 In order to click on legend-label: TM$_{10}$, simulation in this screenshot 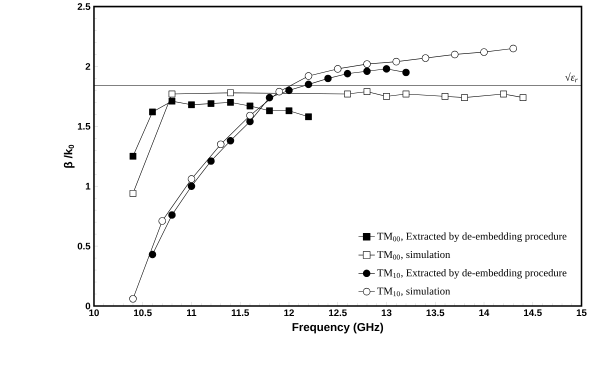, I will do `click(413, 291)`.